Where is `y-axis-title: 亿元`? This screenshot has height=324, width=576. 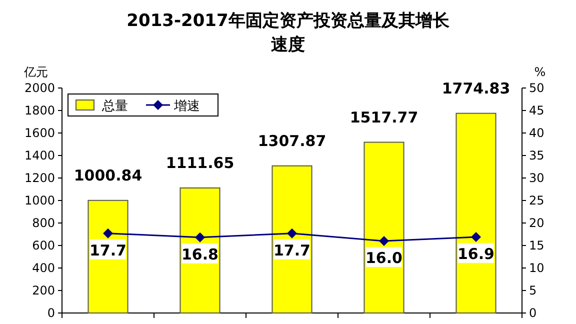
y-axis-title: 亿元 is located at coordinates (35, 72).